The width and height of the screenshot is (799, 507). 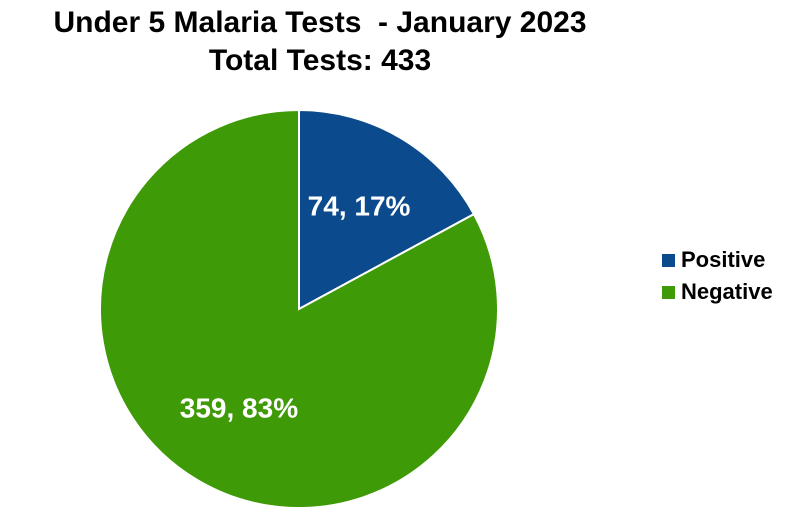 I want to click on chart-subtitle: Total Tests: 433, so click(x=320, y=60).